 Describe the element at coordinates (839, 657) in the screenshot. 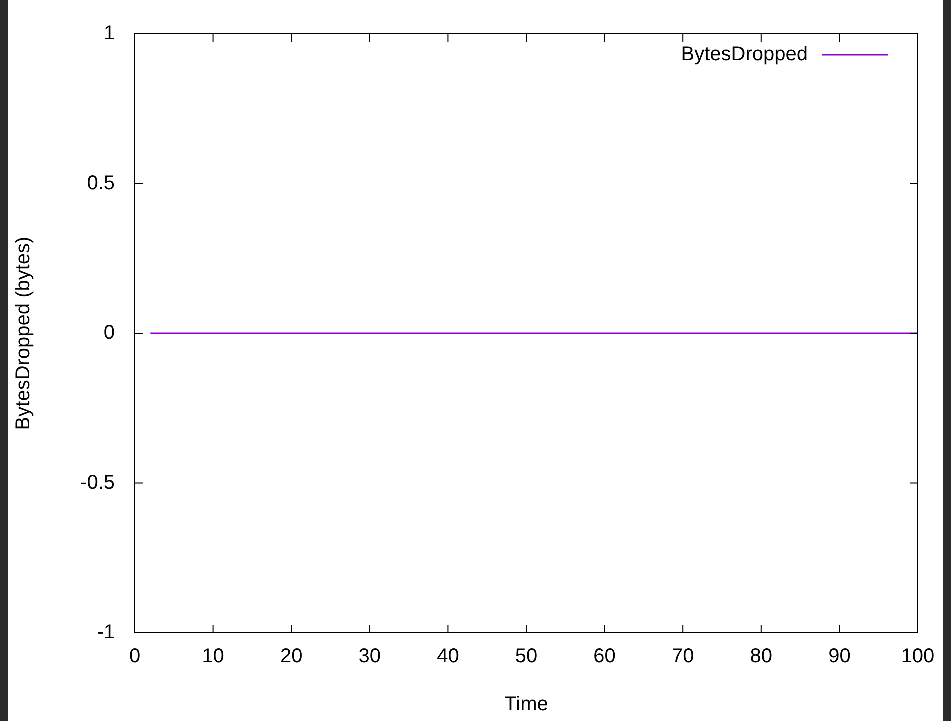

I see `x-tick-label: 90` at that location.